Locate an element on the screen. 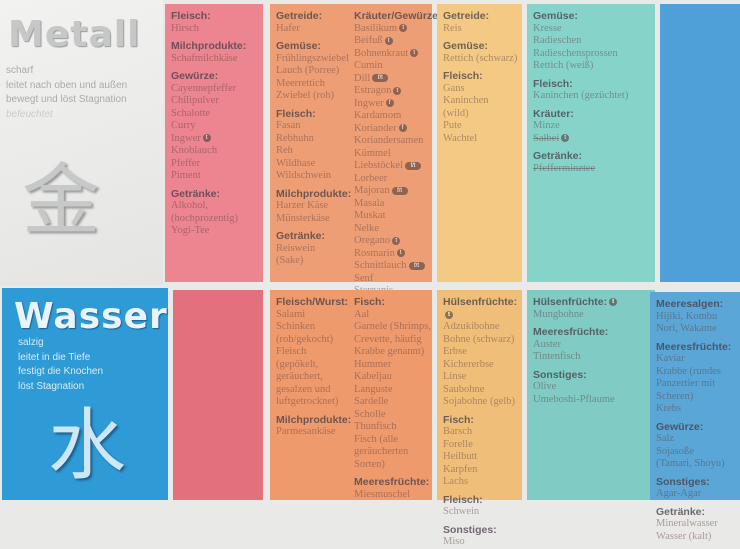 Image resolution: width=740 pixels, height=549 pixels. category-heading: Kräuter/Gewürze: is located at coordinates (398, 16).